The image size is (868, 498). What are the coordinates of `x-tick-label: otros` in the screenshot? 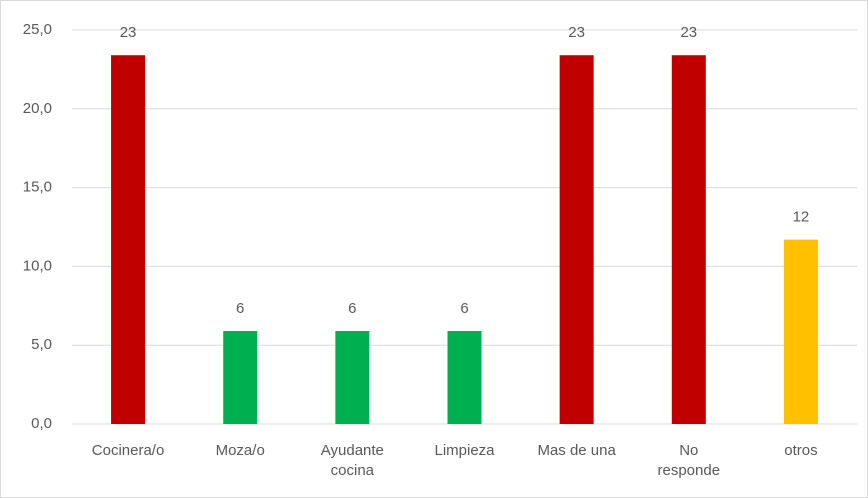 It's located at (801, 450).